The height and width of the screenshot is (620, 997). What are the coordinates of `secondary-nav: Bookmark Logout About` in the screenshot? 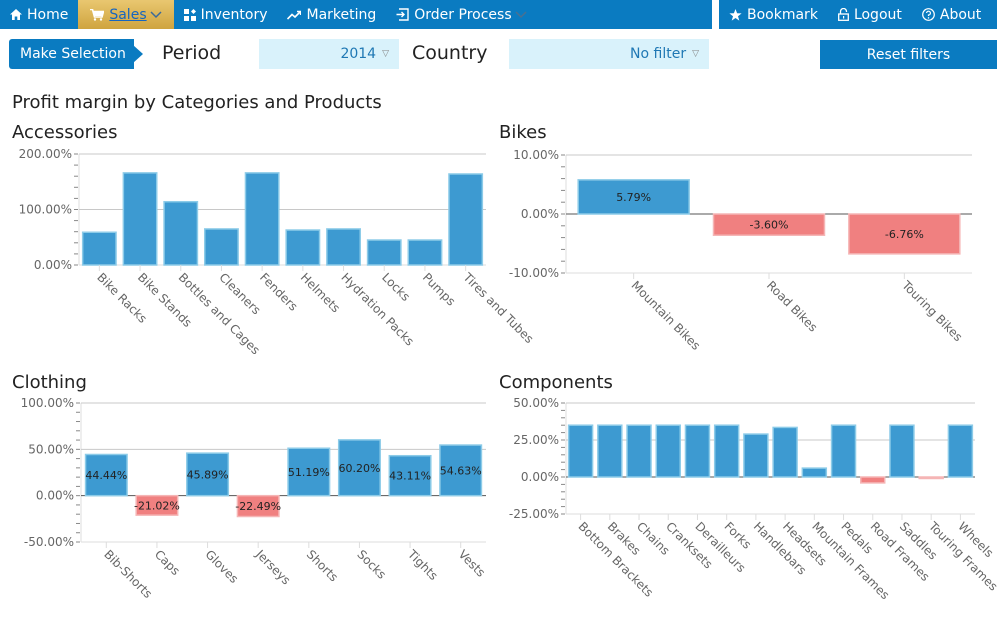 It's located at (858, 14).